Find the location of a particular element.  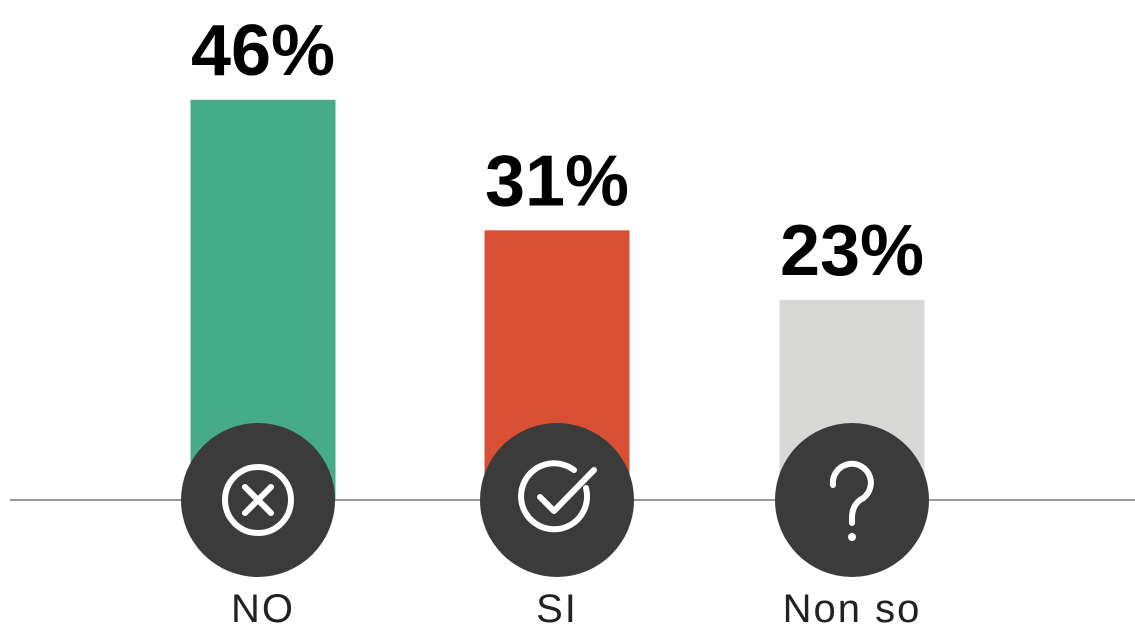

icon-non-so is located at coordinates (852, 500).